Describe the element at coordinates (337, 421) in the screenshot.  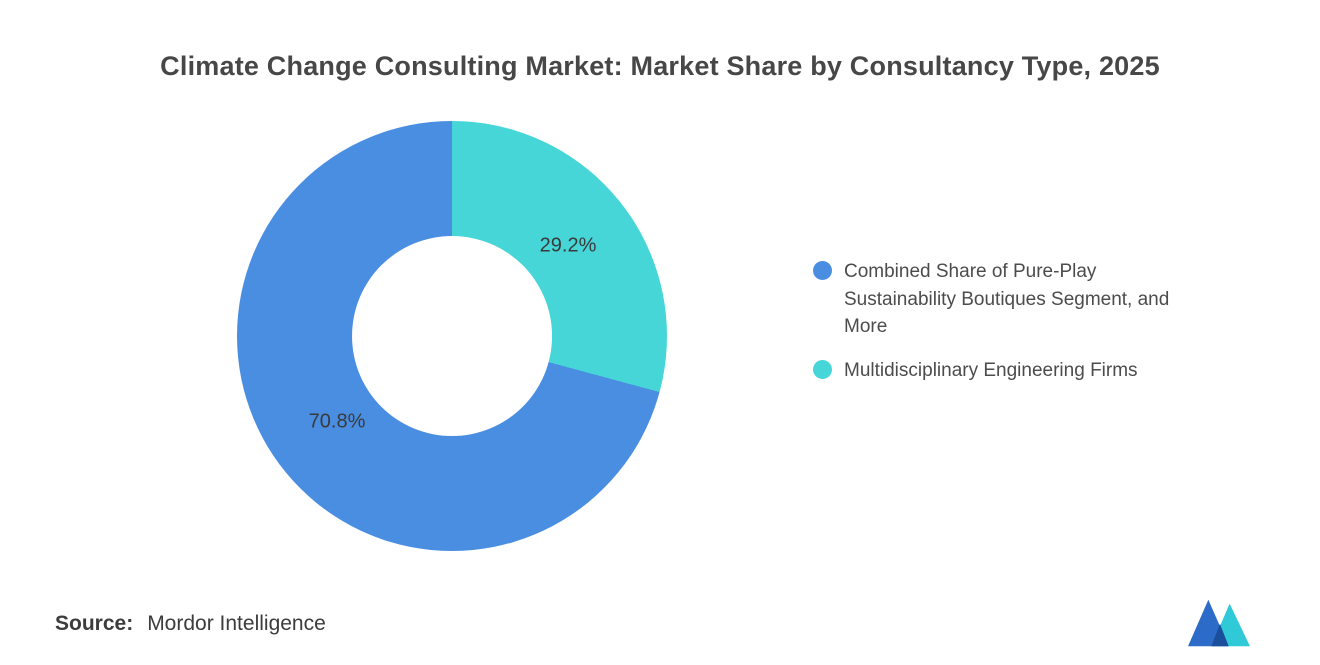
I see `slice-label-pure-play: 70.8%` at that location.